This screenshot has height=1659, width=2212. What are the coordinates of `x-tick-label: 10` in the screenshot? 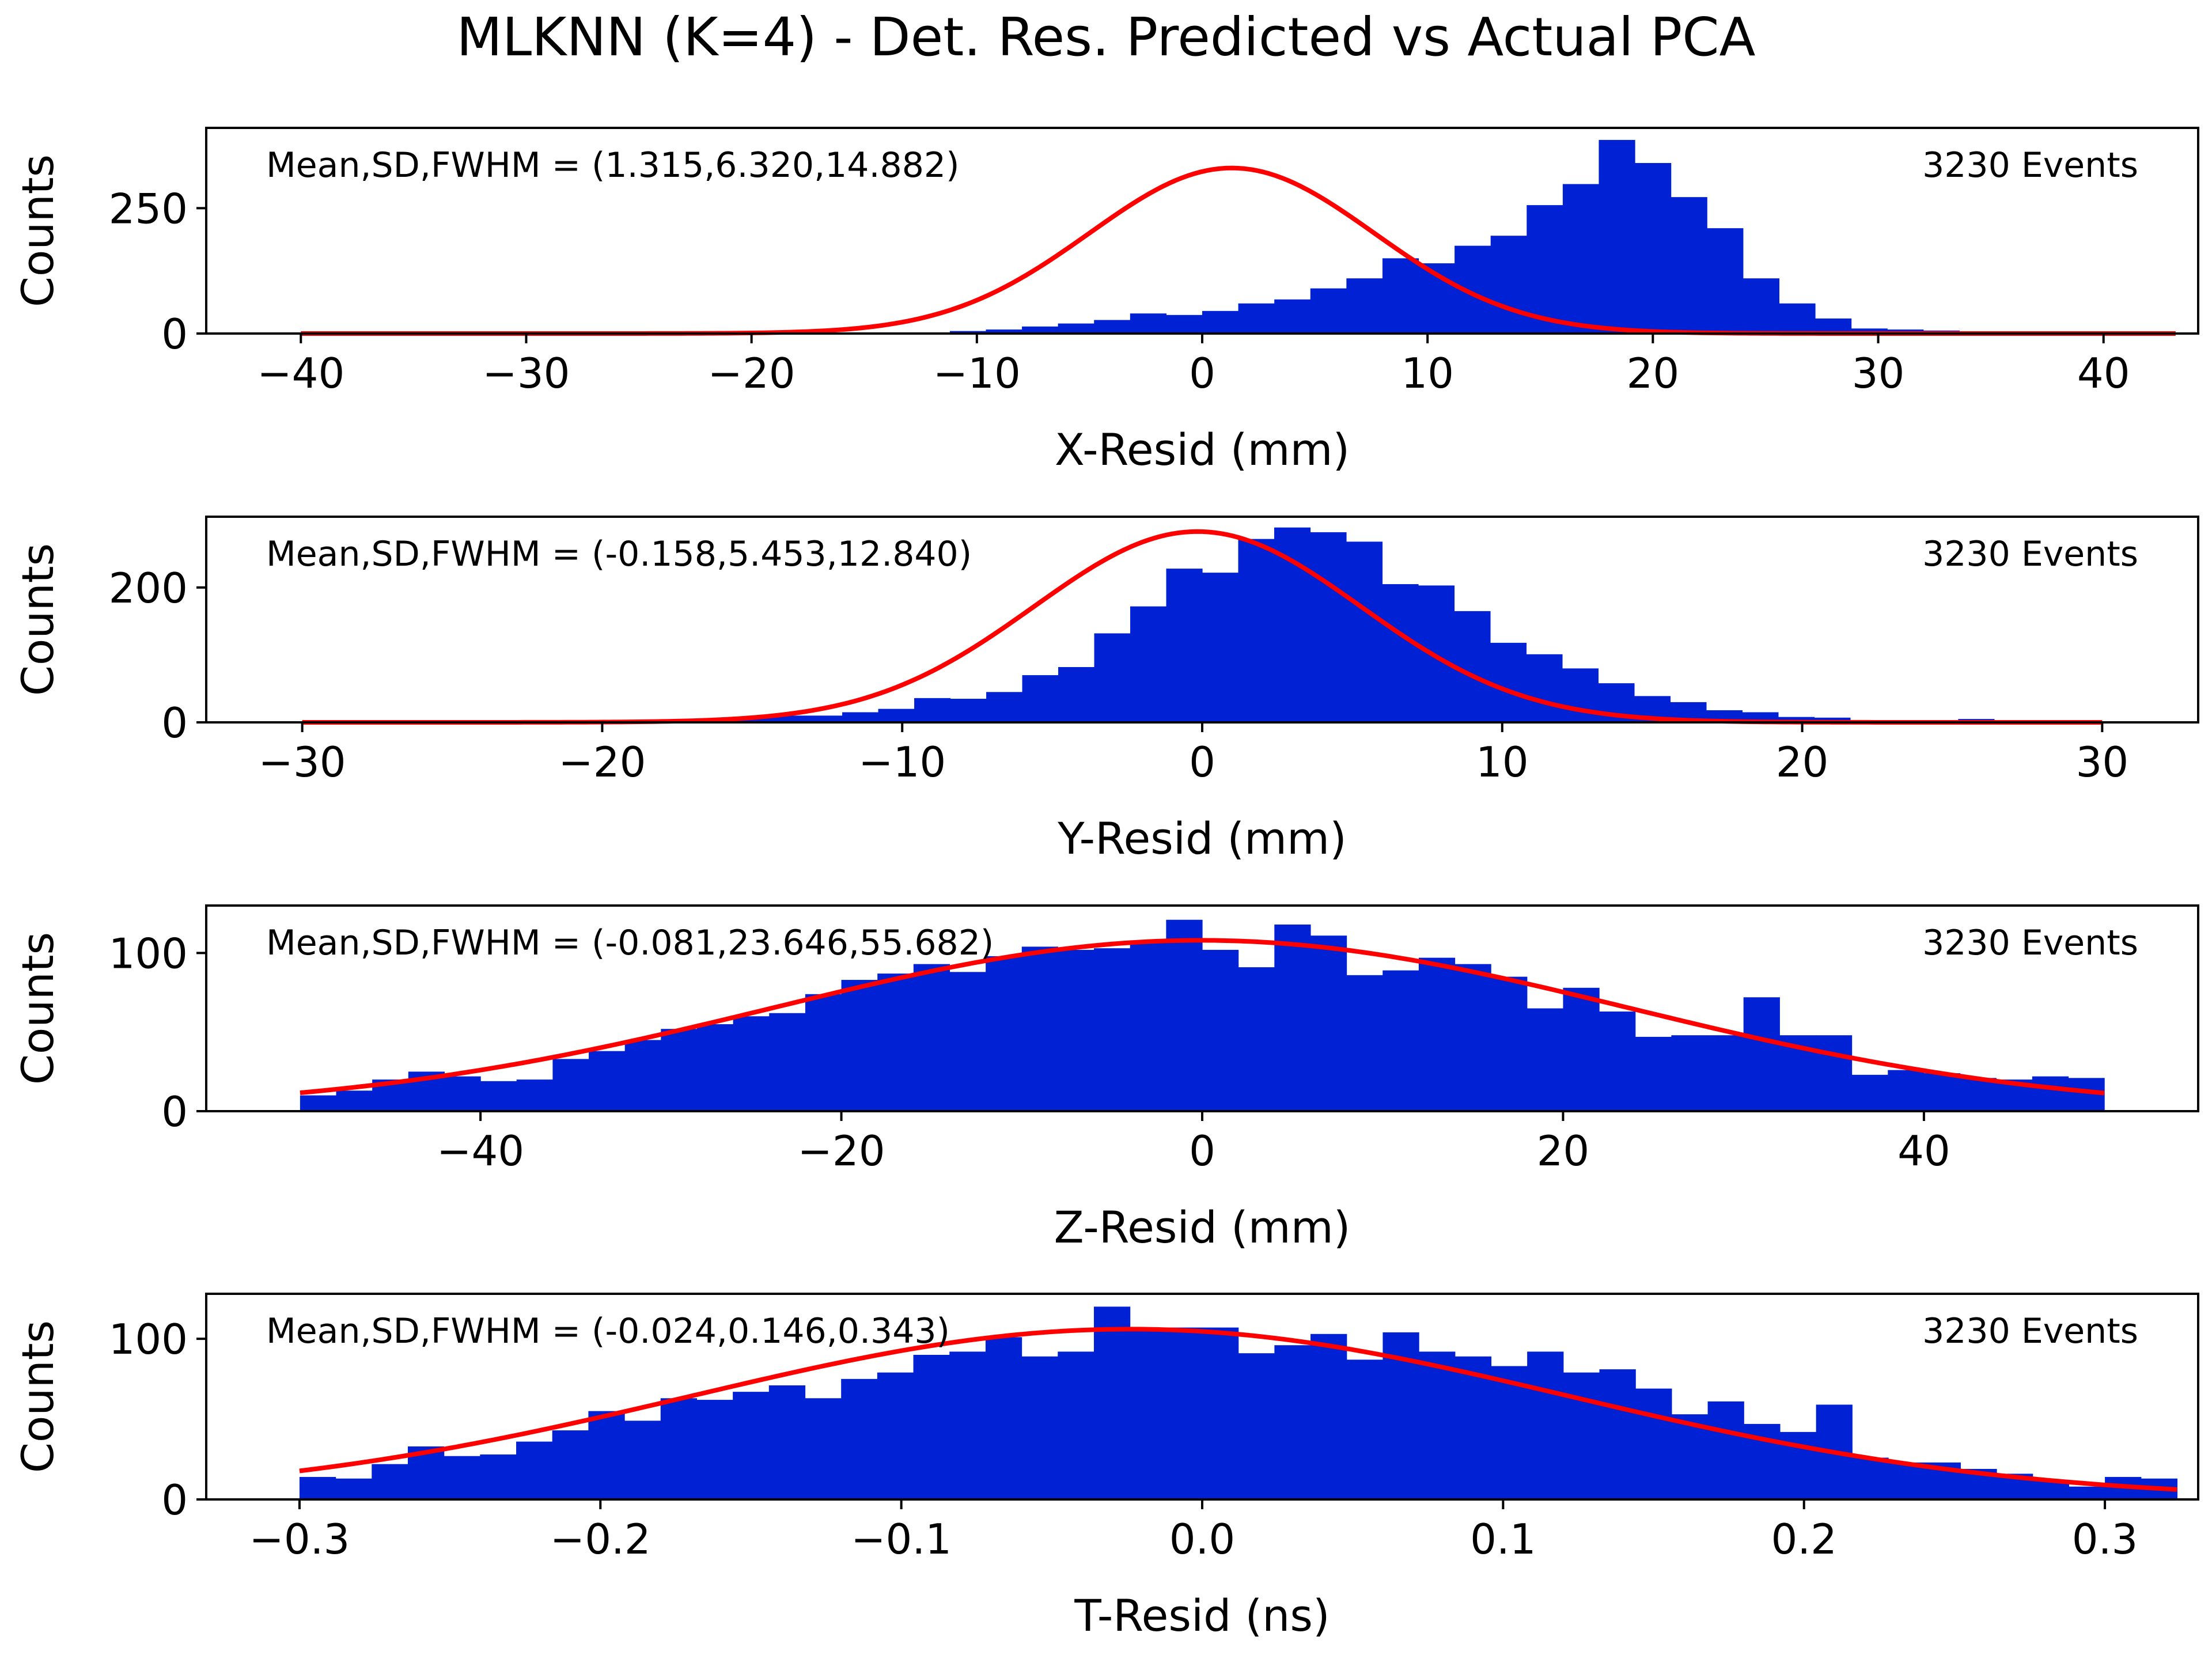 It's located at (1502, 762).